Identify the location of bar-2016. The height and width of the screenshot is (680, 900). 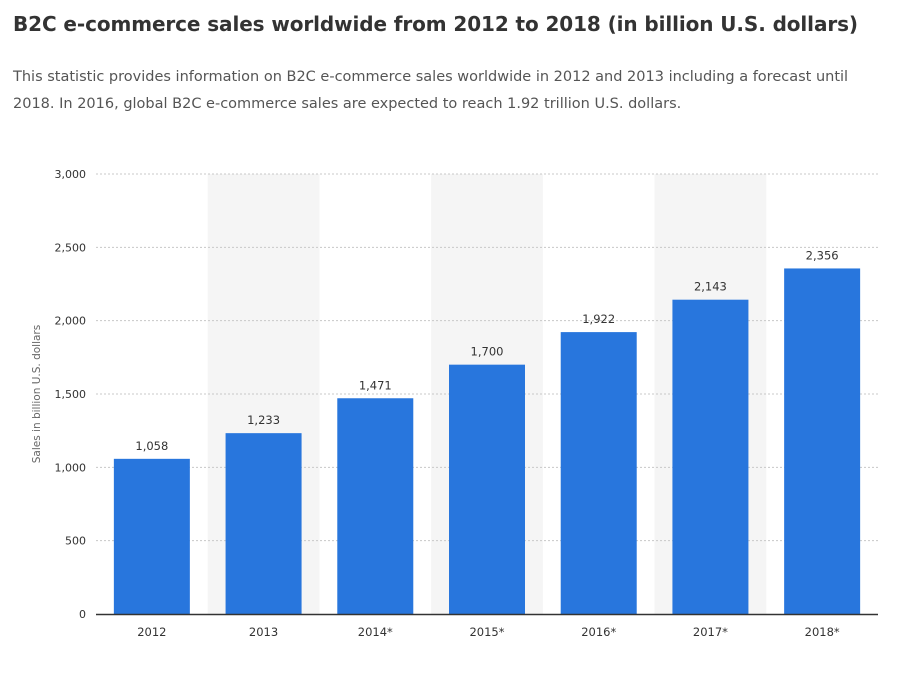
(598, 473).